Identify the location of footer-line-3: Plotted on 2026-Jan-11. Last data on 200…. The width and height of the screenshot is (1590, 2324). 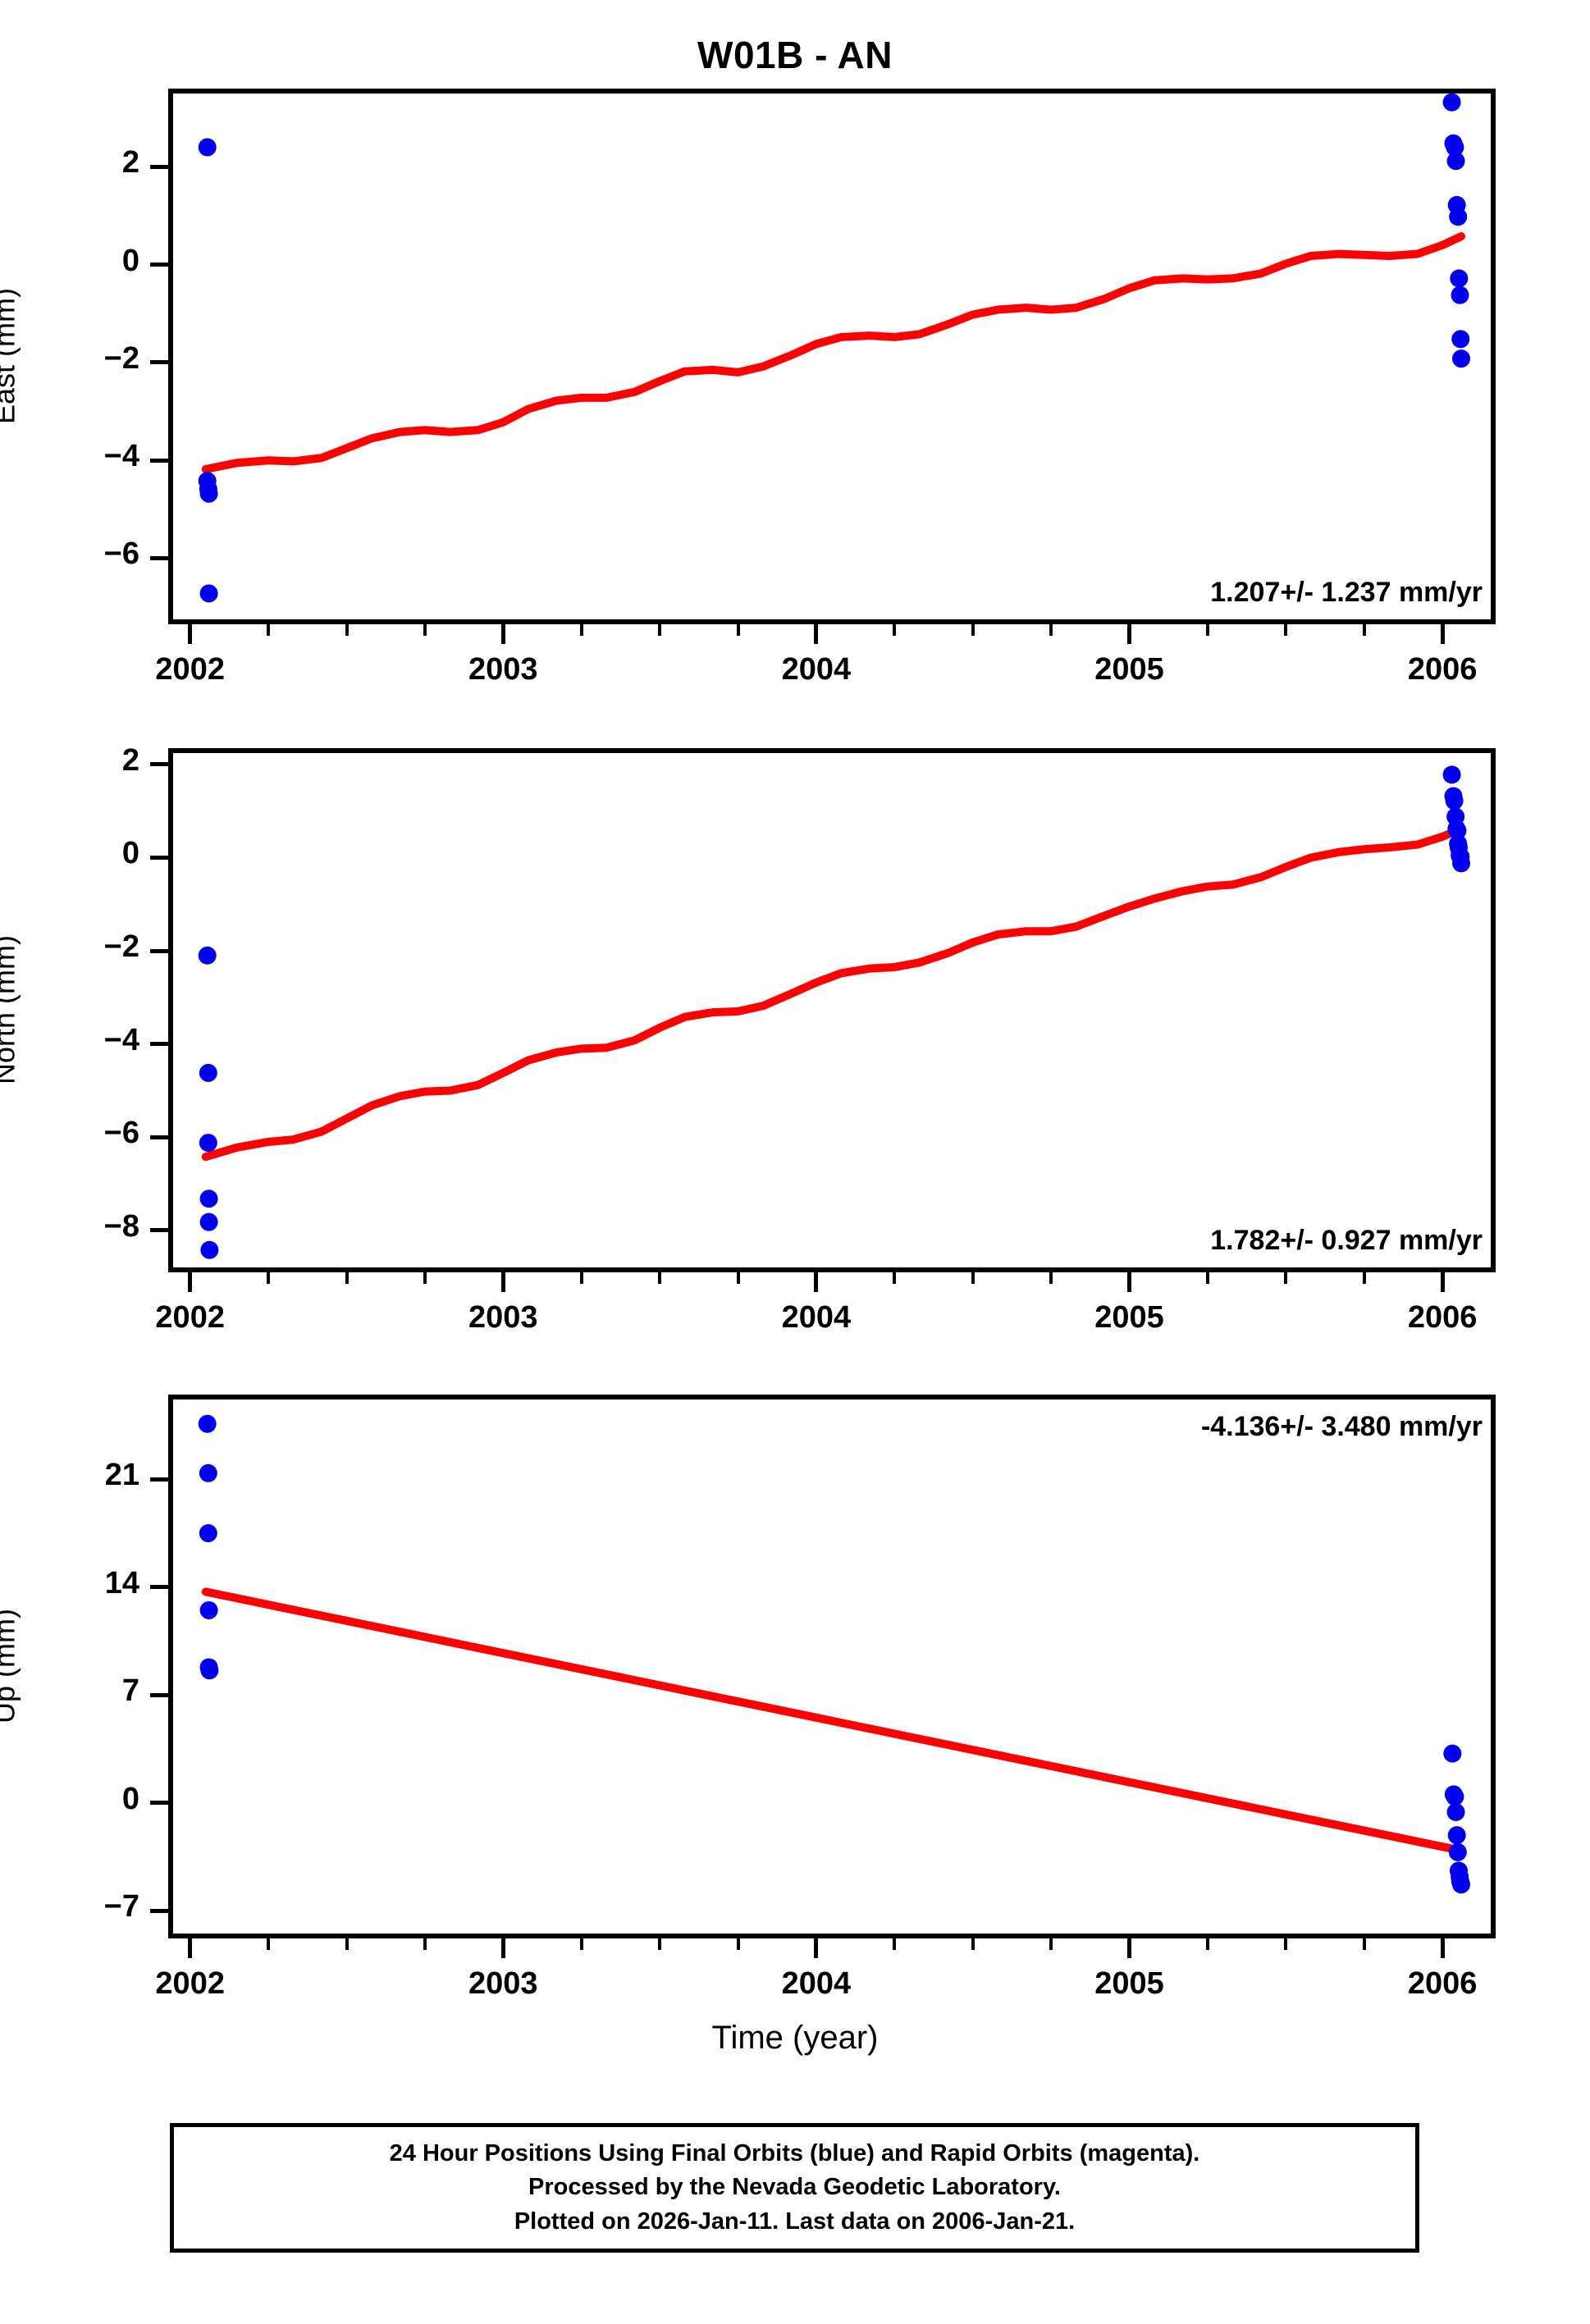
(795, 2221).